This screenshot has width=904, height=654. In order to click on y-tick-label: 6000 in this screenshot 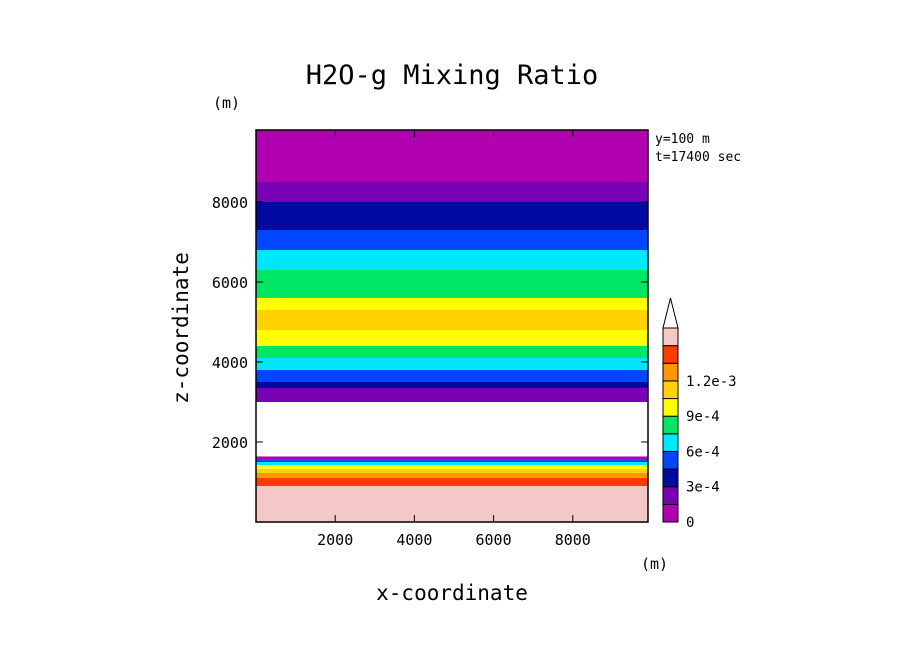, I will do `click(230, 283)`.